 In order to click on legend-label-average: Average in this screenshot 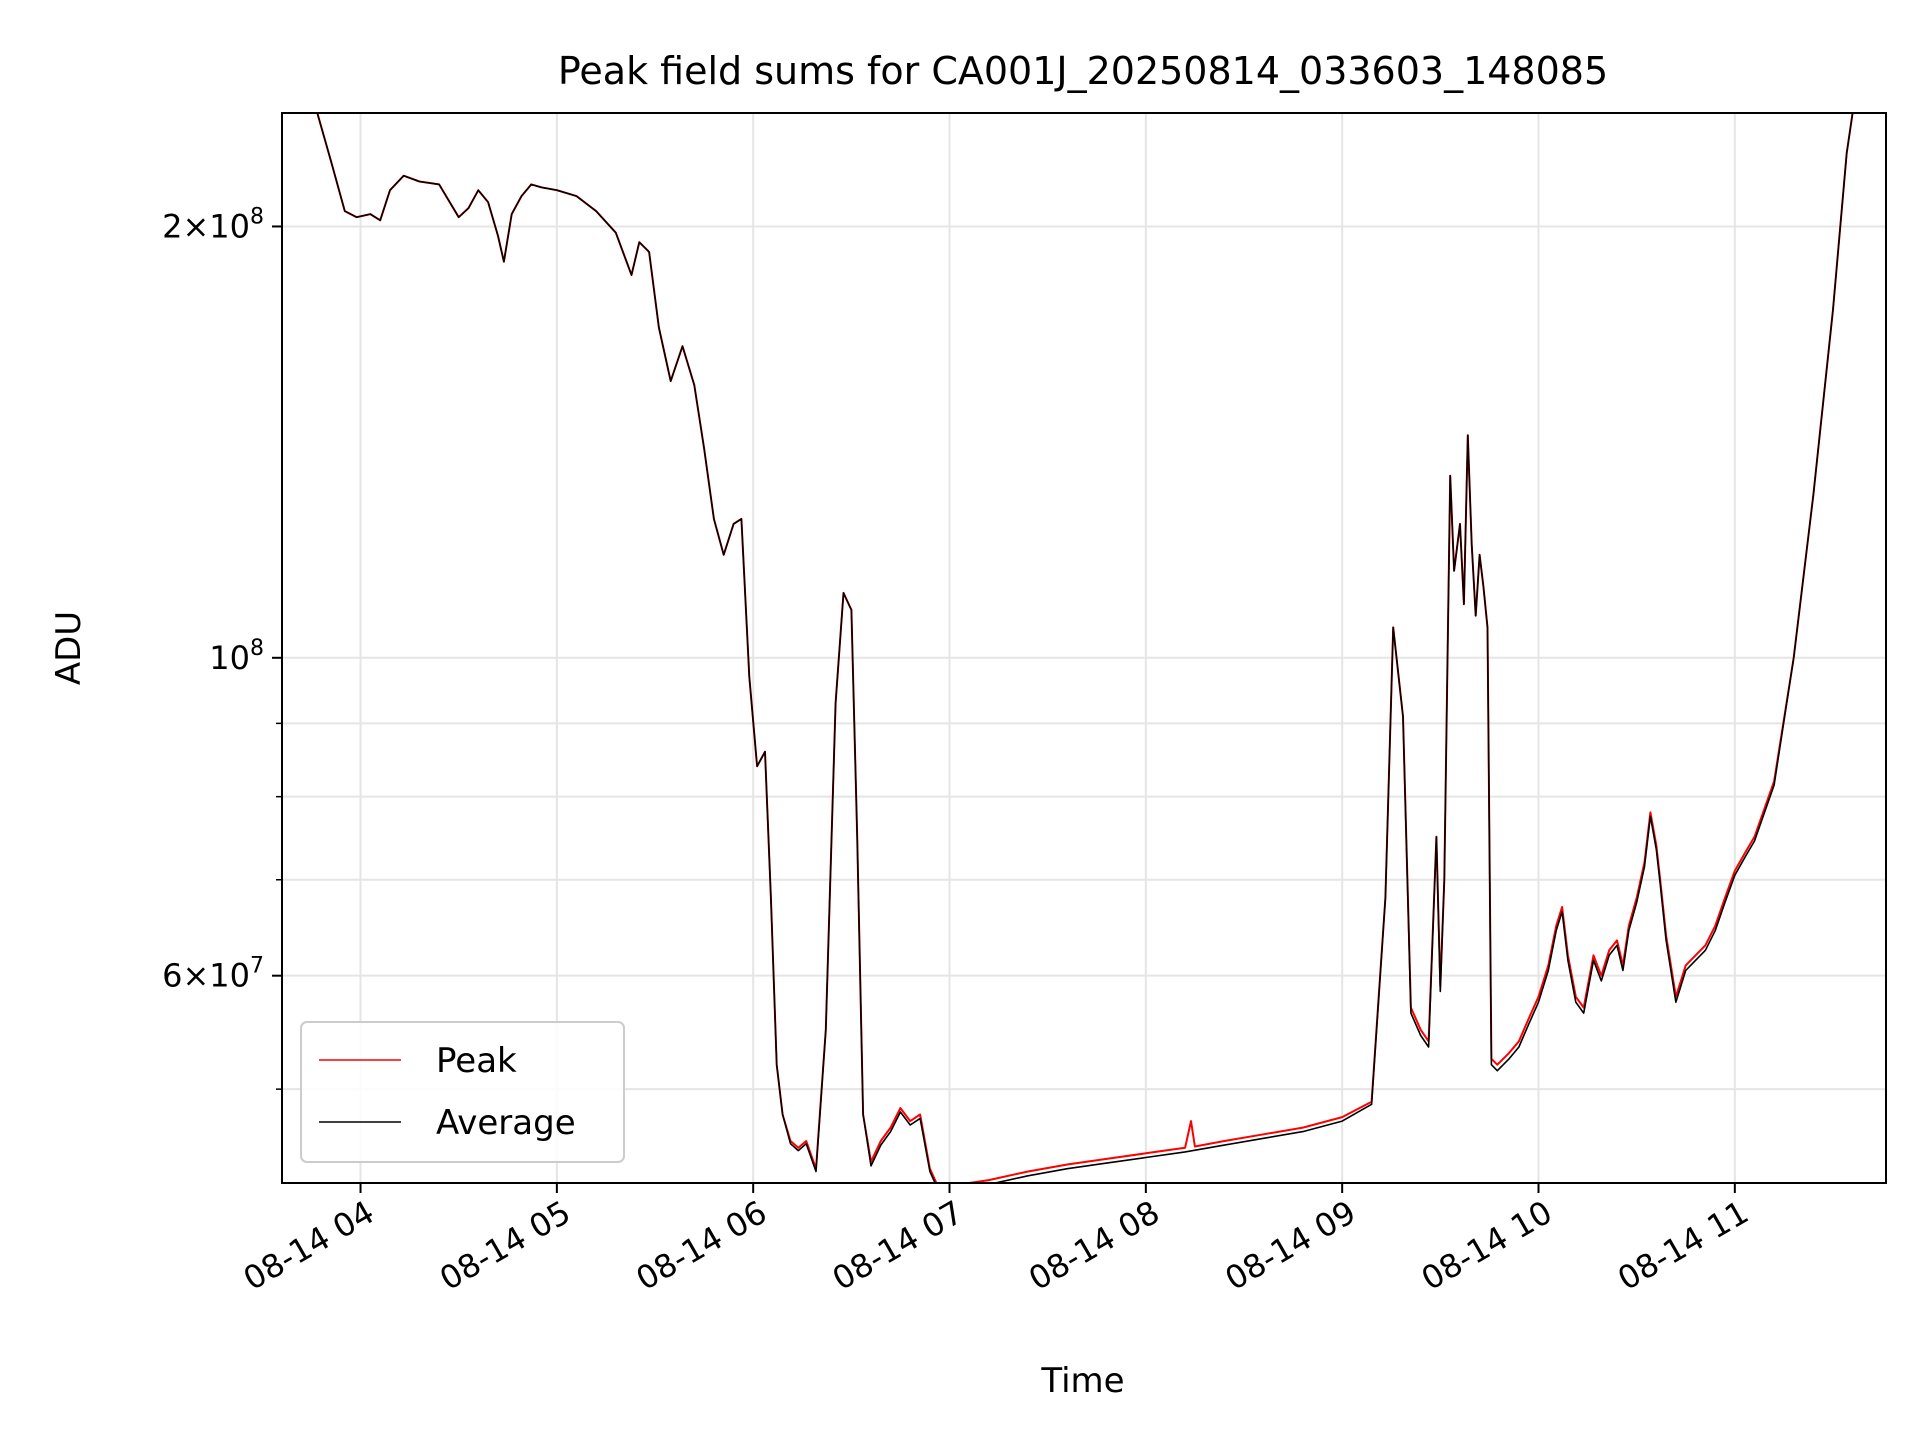, I will do `click(506, 1123)`.